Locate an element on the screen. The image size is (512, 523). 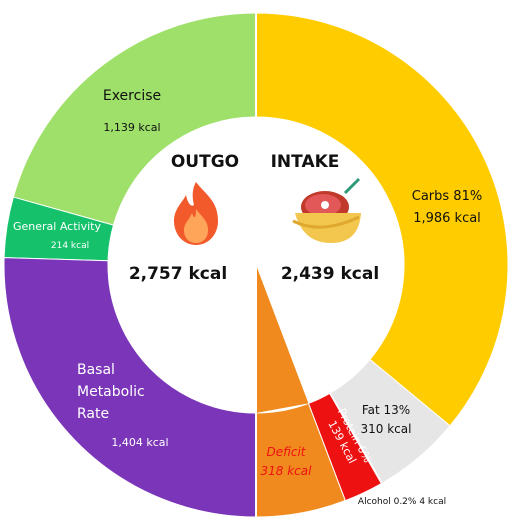
outgo-title: OUTGO is located at coordinates (205, 162).